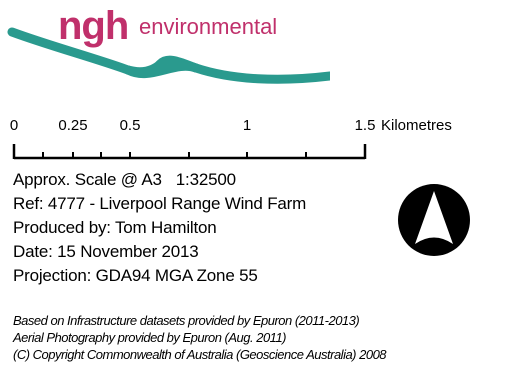  Describe the element at coordinates (115, 227) in the screenshot. I see `produced-by-line: Produced by: Tom Hamilton` at that location.